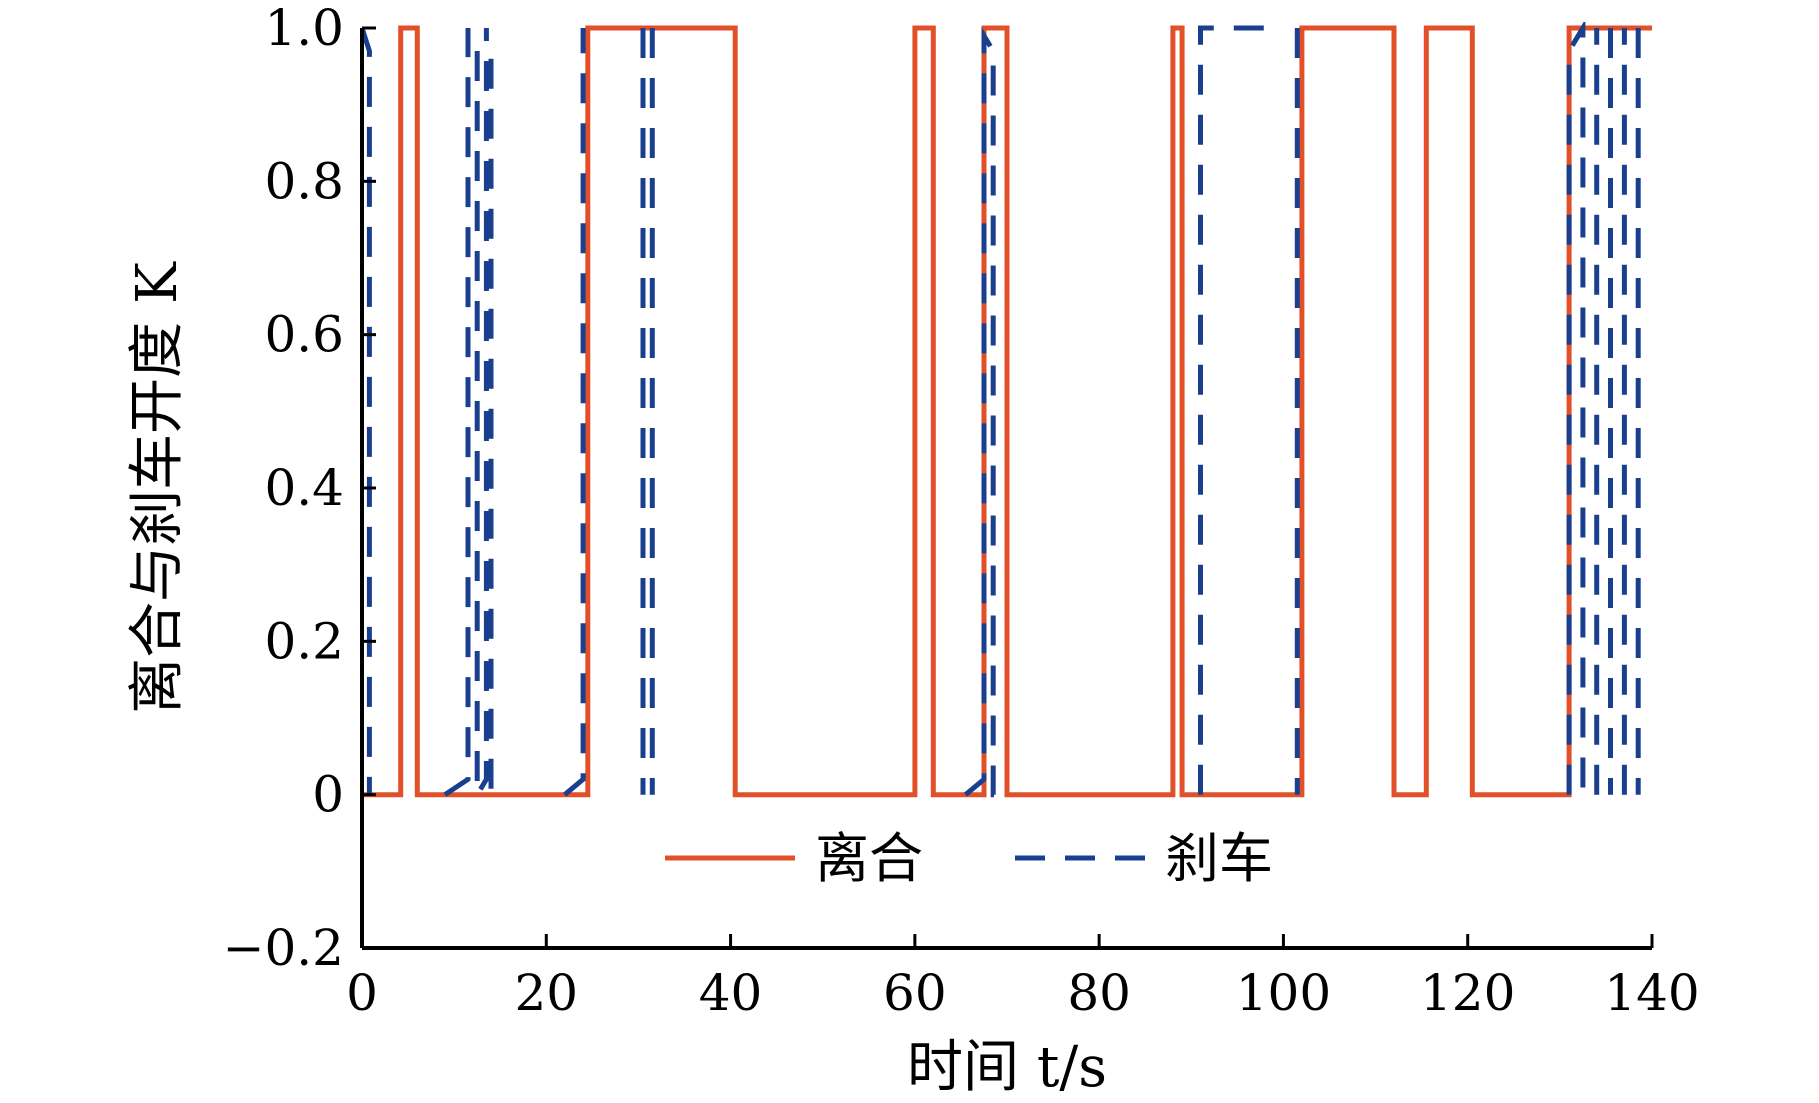 The width and height of the screenshot is (1819, 1103). Describe the element at coordinates (1007, 1067) in the screenshot. I see `x-axis-title: 时间 t/s` at that location.